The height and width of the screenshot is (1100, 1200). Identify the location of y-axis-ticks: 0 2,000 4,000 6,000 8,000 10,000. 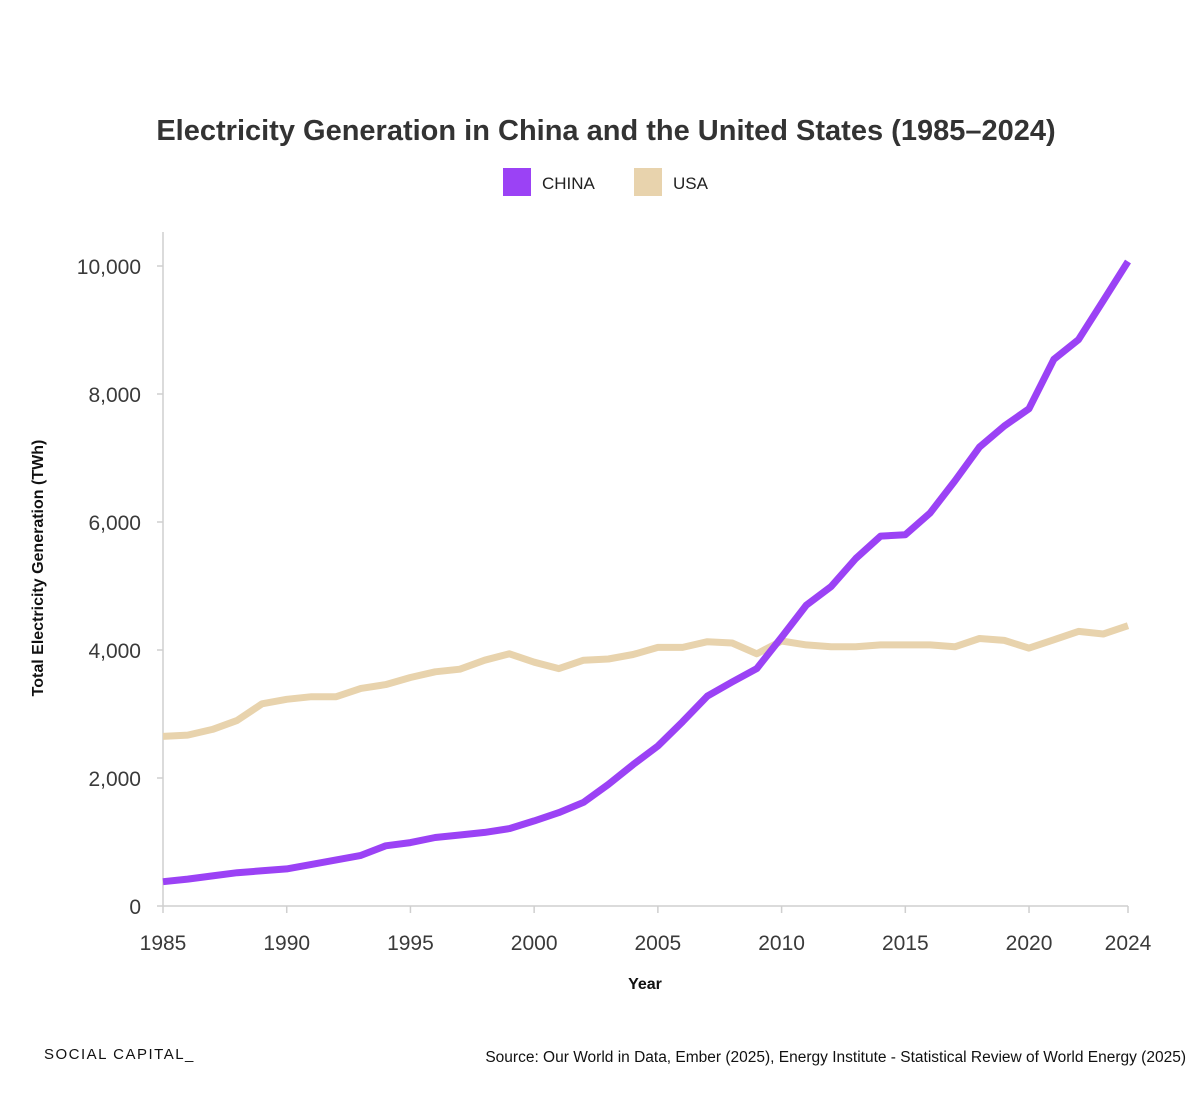
(120, 587).